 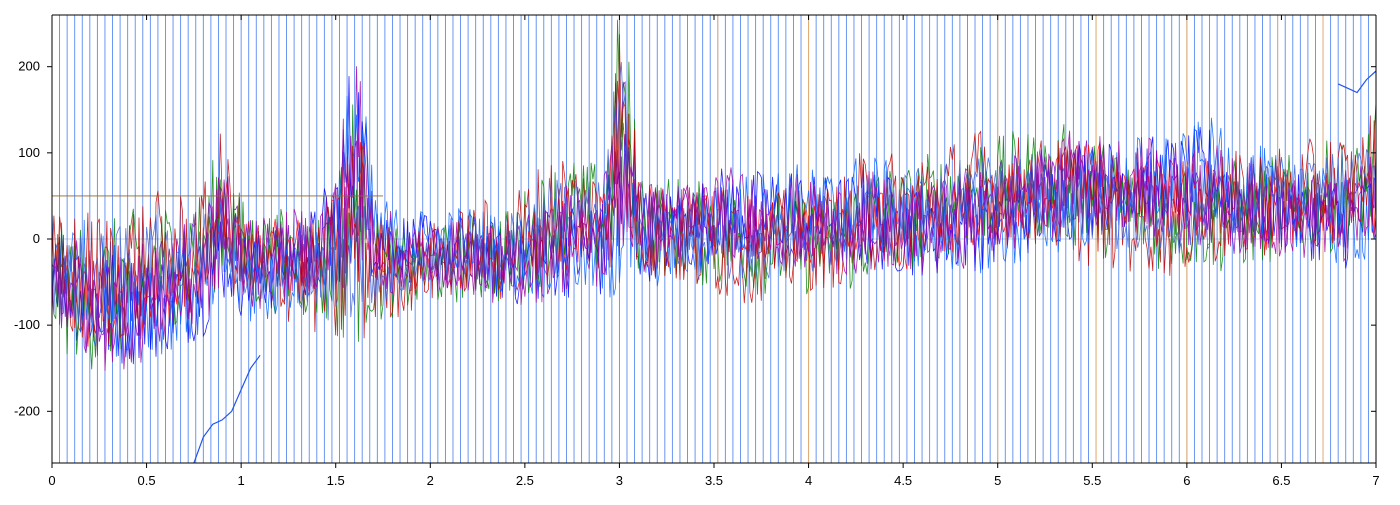 I want to click on y-tick-label: 200, so click(x=29, y=66).